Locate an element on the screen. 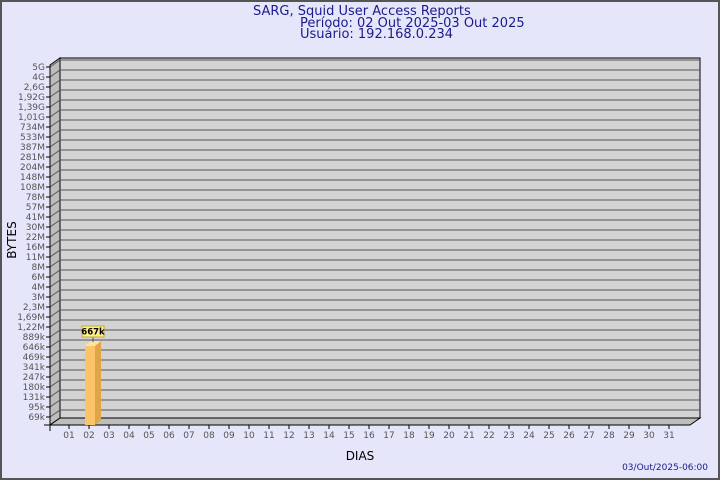 Image resolution: width=720 pixels, height=480 pixels. x-tick-label: 11 is located at coordinates (268, 436).